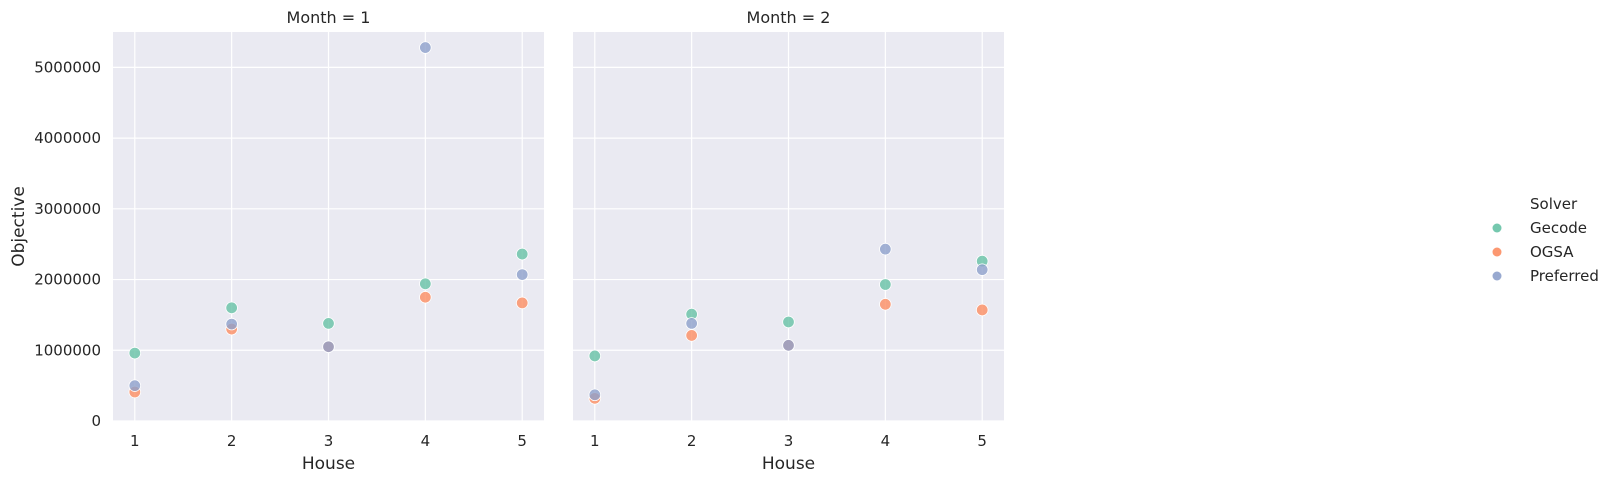 The height and width of the screenshot is (479, 1613). I want to click on y-axis-title: Objective, so click(19, 226).